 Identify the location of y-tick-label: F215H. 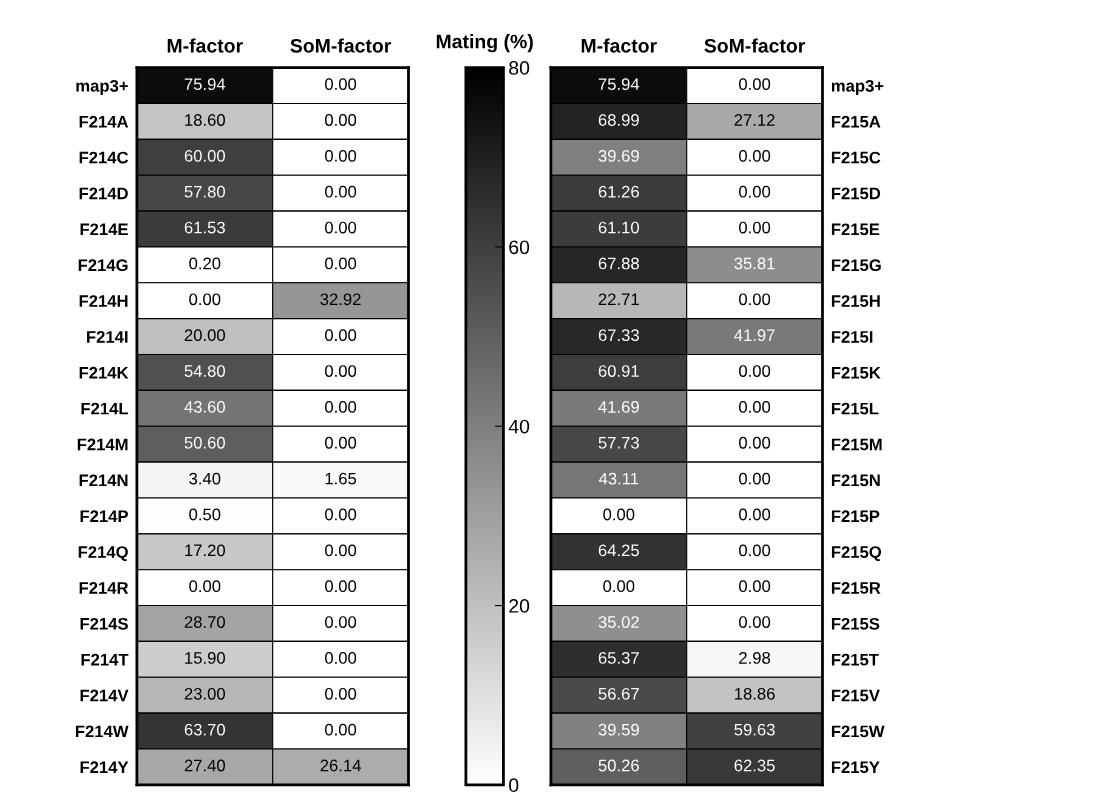
(855, 301).